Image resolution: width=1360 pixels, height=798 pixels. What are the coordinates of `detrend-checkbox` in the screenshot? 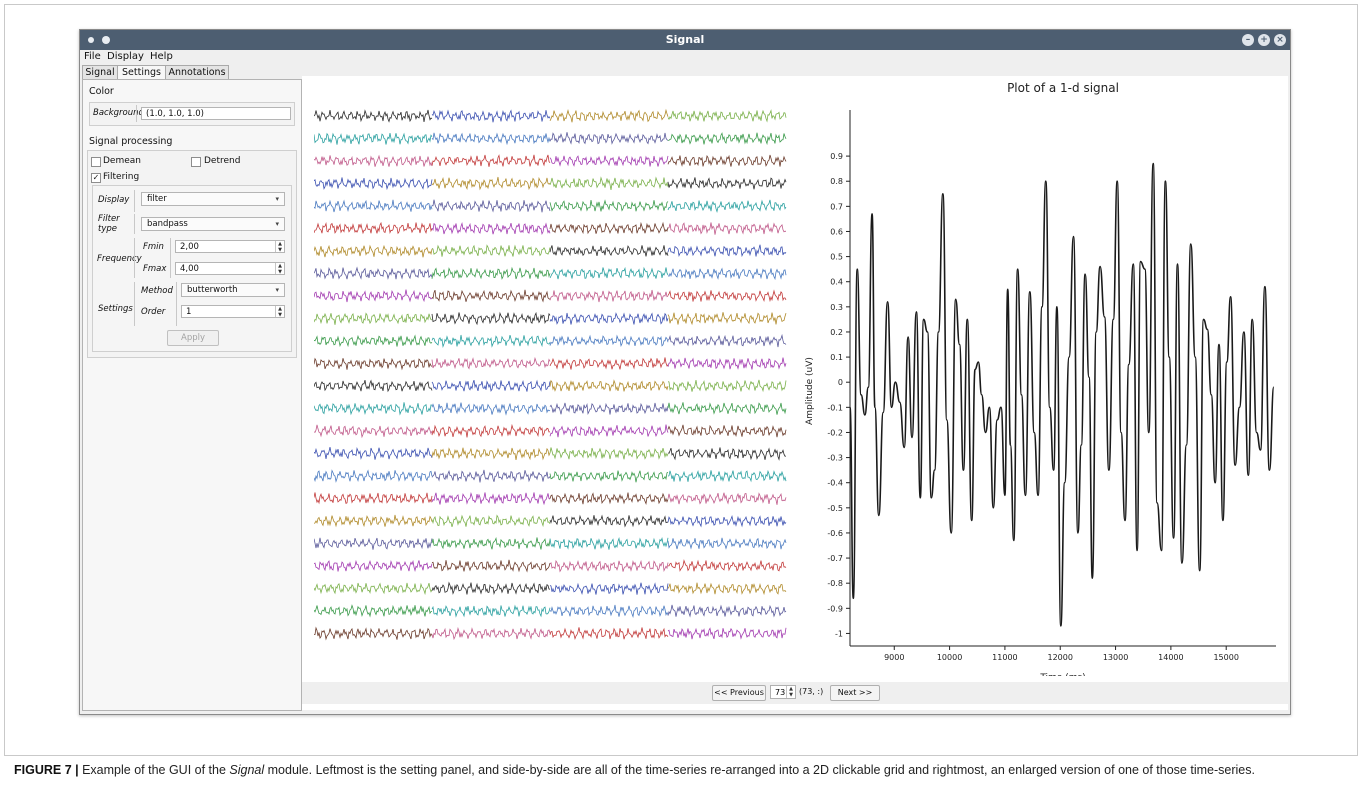 It's located at (196, 162).